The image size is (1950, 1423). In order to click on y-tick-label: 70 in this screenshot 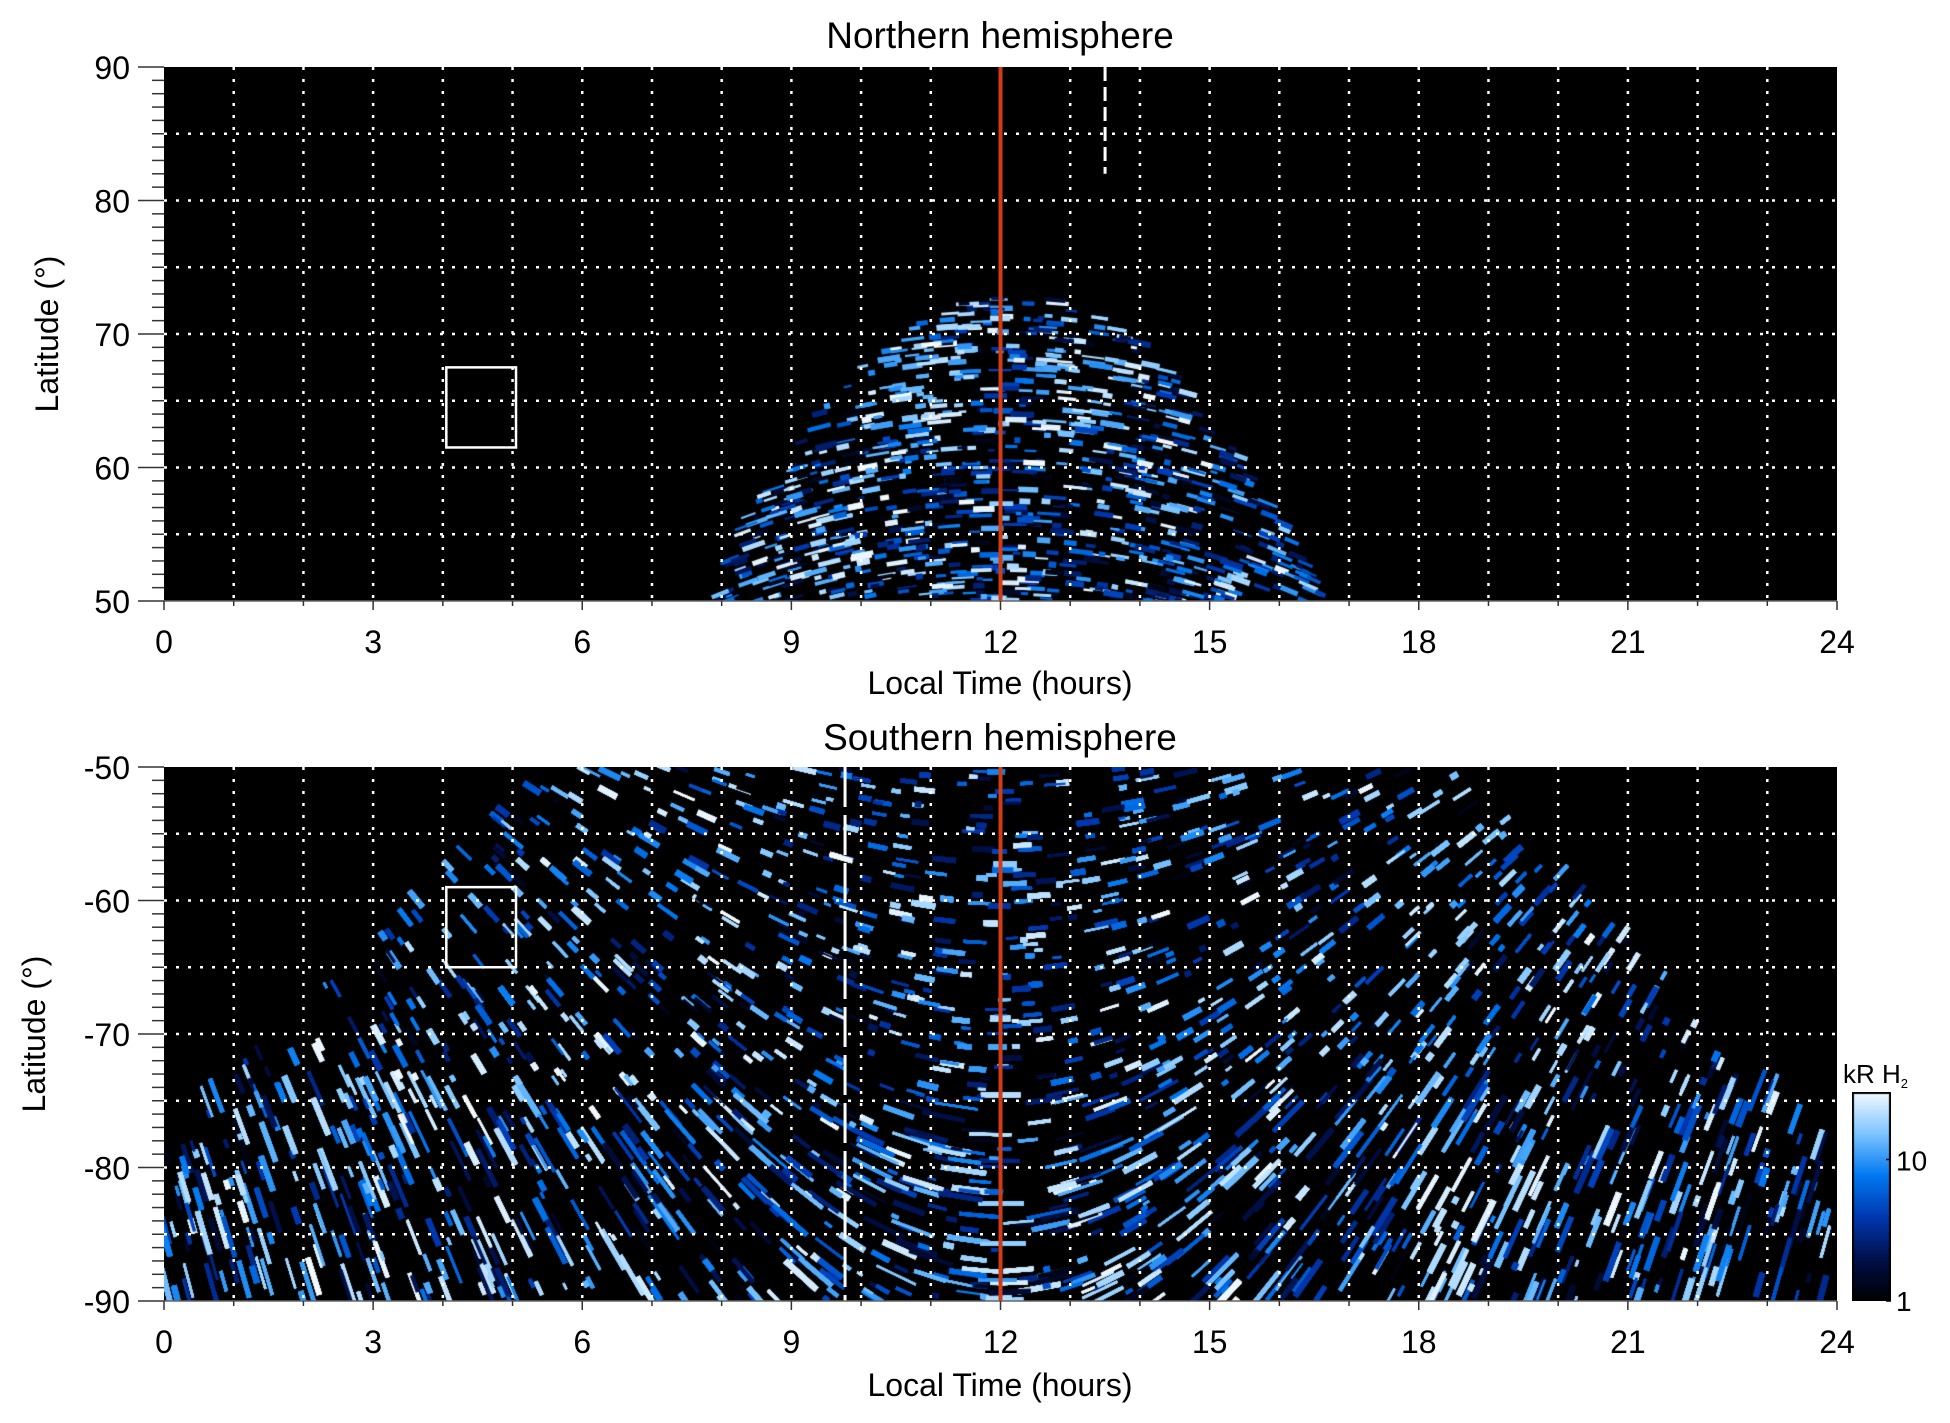, I will do `click(112, 335)`.